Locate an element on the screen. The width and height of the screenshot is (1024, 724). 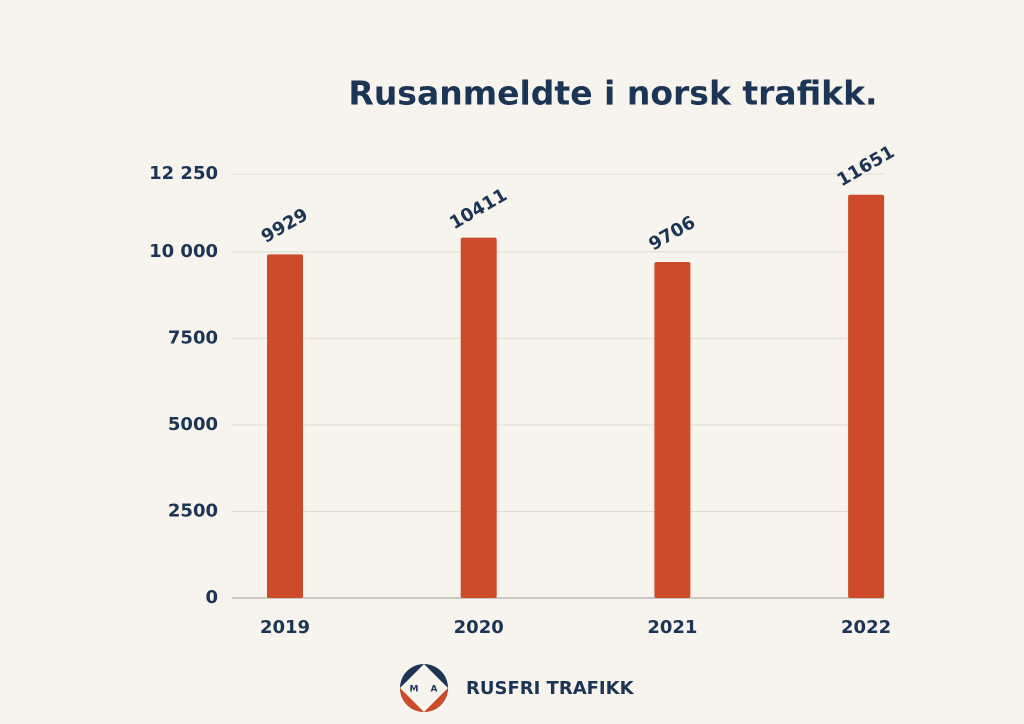
logo-letter: A is located at coordinates (434, 690).